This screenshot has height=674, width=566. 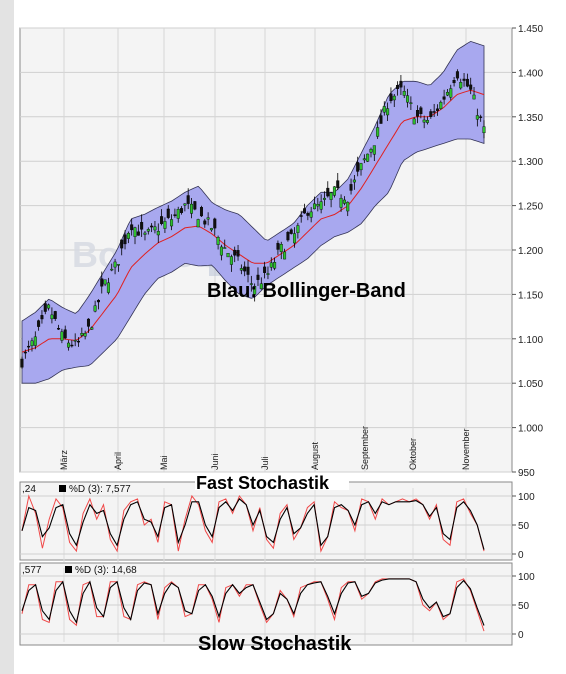 What do you see at coordinates (526, 577) in the screenshot?
I see `slow-stochastic-tick-label: 100` at bounding box center [526, 577].